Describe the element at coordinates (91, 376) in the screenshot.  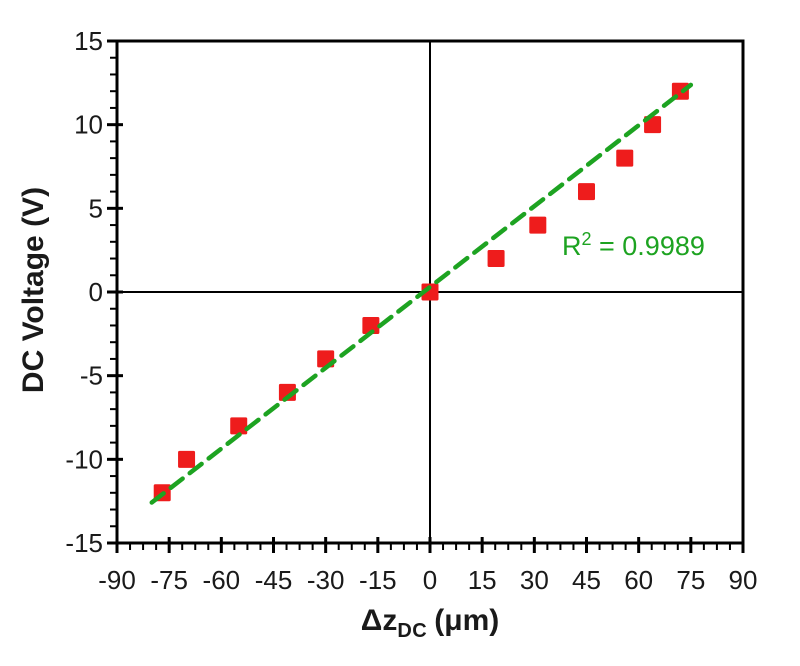
I see `y-tick-label: -5` at that location.